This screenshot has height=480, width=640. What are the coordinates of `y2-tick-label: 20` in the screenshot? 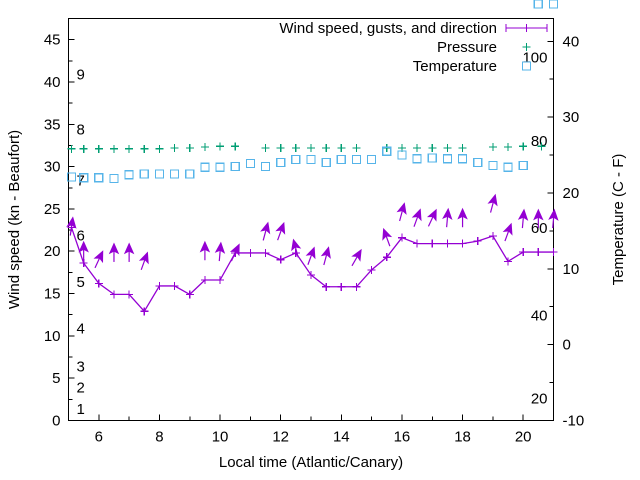 It's located at (571, 193).